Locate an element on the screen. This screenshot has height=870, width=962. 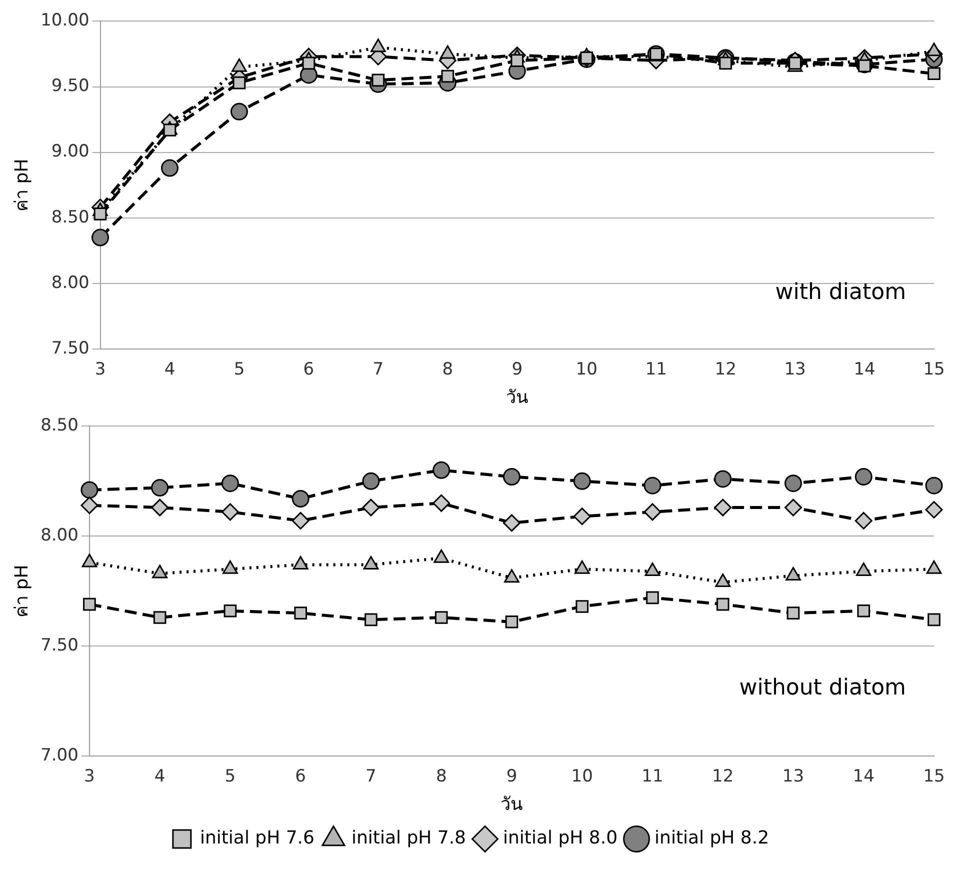
legend-label: initial pH 8.2 is located at coordinates (712, 838).